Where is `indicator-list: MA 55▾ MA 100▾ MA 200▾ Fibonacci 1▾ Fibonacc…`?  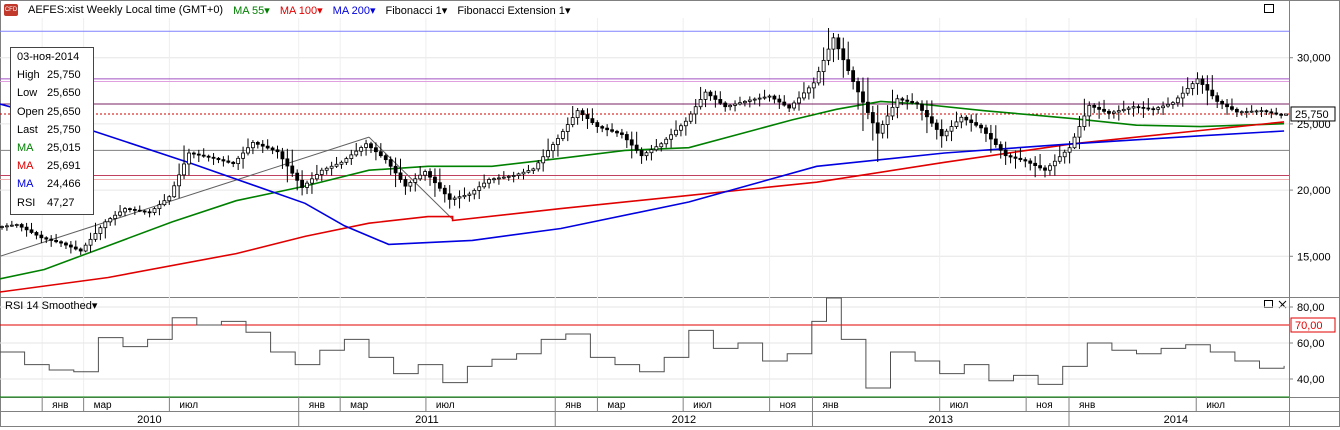
indicator-list: MA 55▾ MA 100▾ MA 200▾ Fibonacci 1▾ Fibonacc… is located at coordinates (406, 10).